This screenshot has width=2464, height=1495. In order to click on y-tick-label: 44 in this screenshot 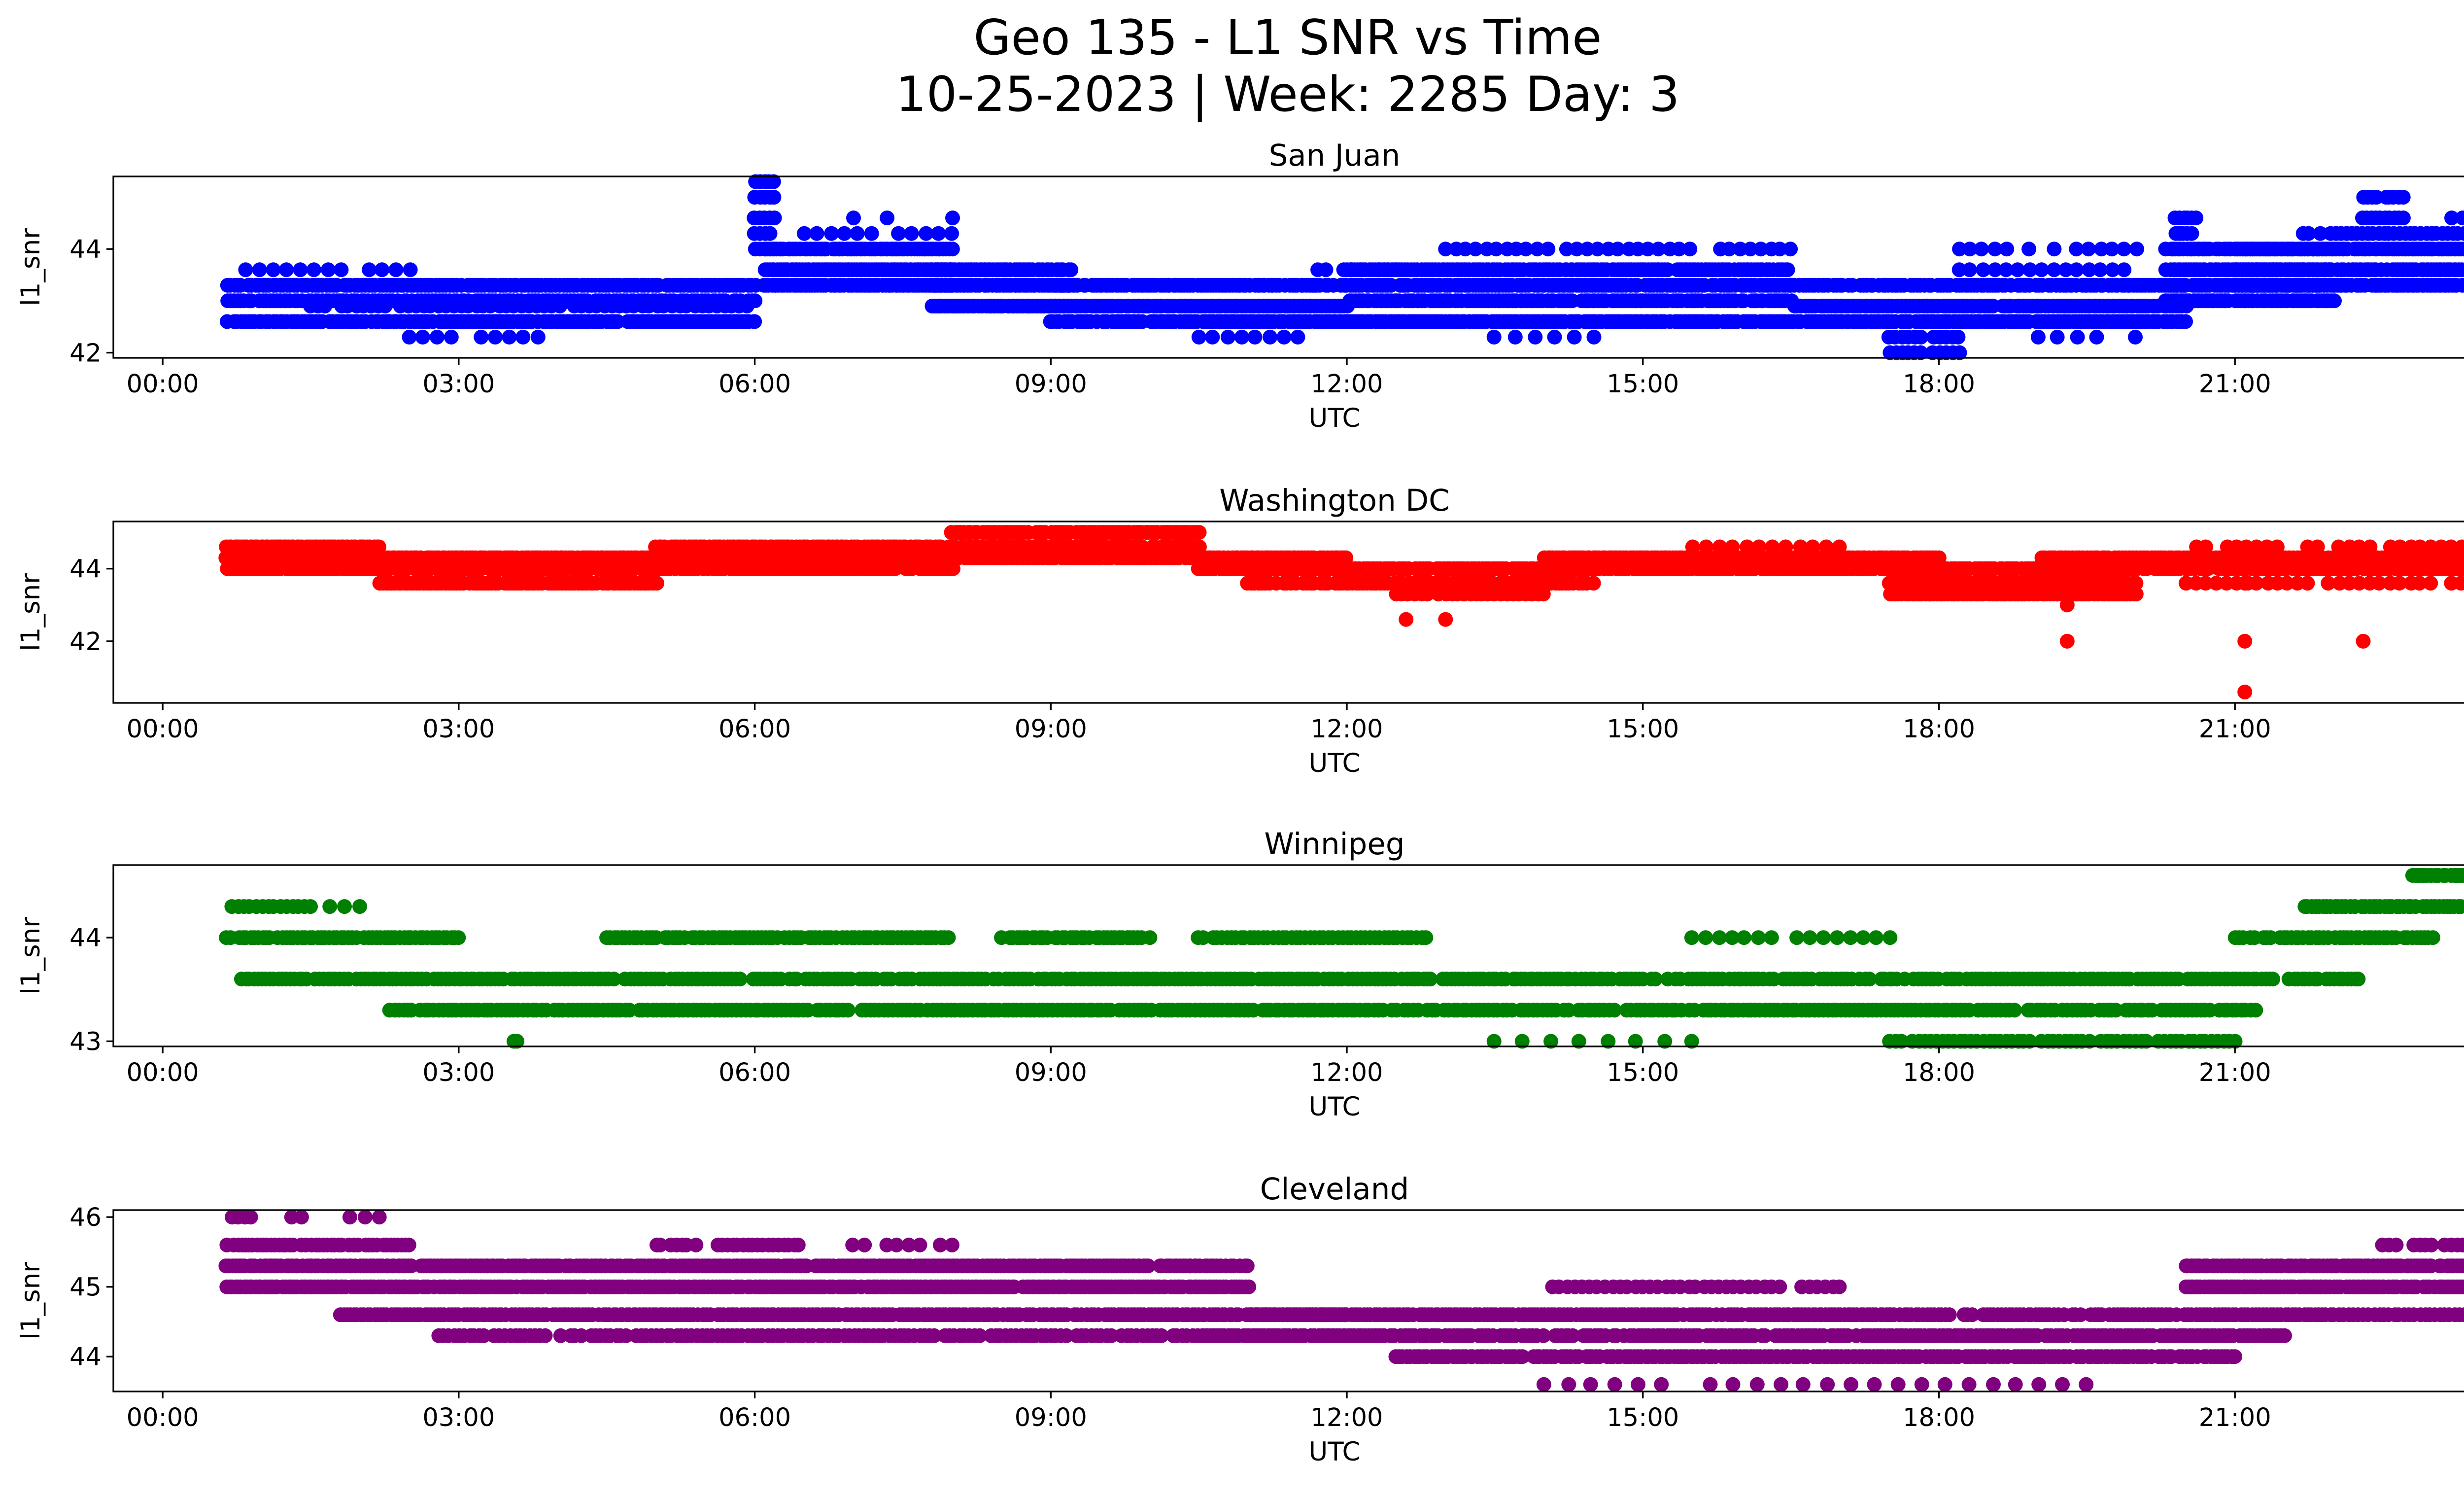, I will do `click(85, 249)`.